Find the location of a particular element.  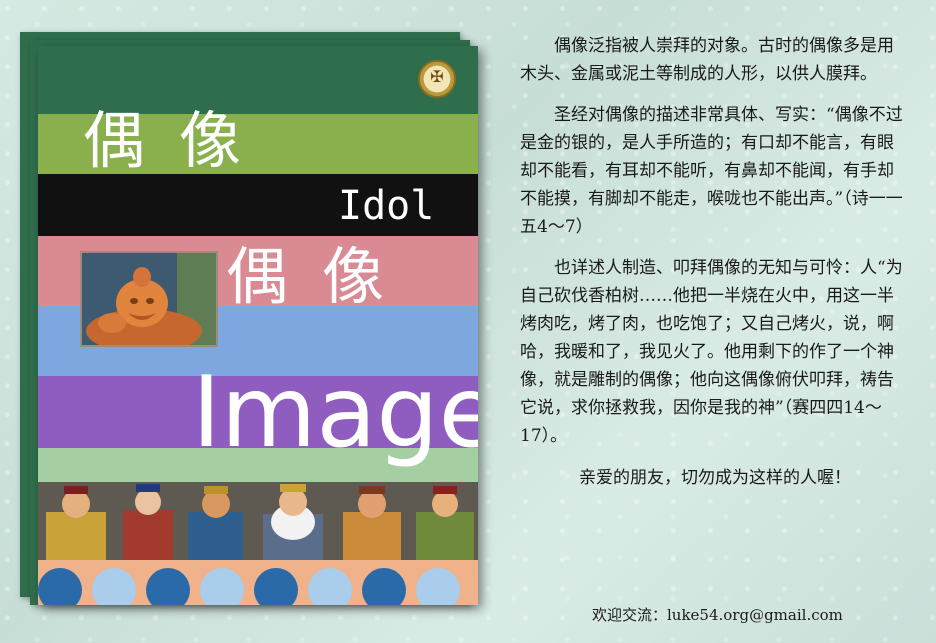

band-purple is located at coordinates (258, 412).